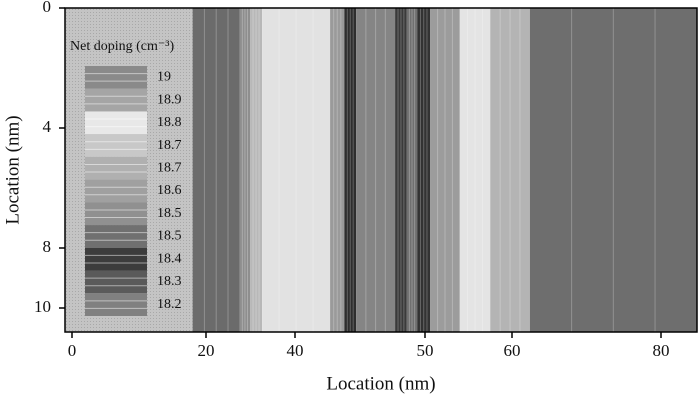 This screenshot has height=406, width=700. Describe the element at coordinates (169, 99) in the screenshot. I see `legend-label: 18.9` at that location.